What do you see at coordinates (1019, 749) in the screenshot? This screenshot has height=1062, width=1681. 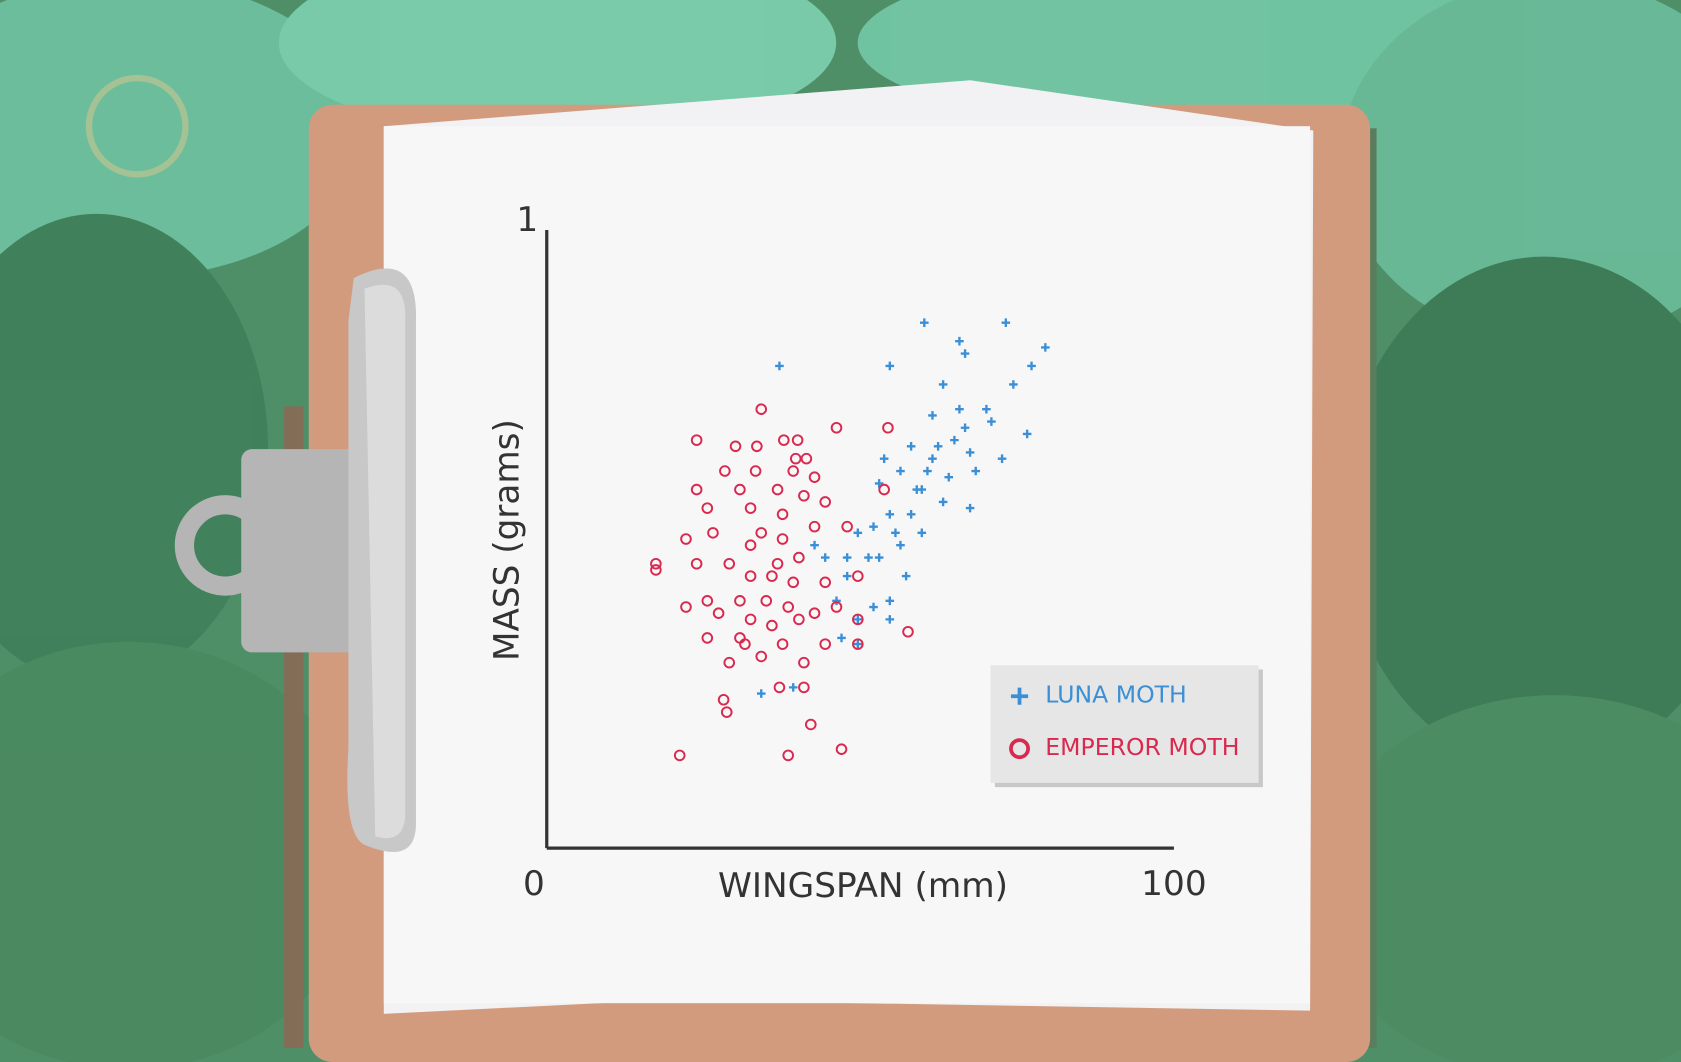 I see `legend-symbol` at bounding box center [1019, 749].